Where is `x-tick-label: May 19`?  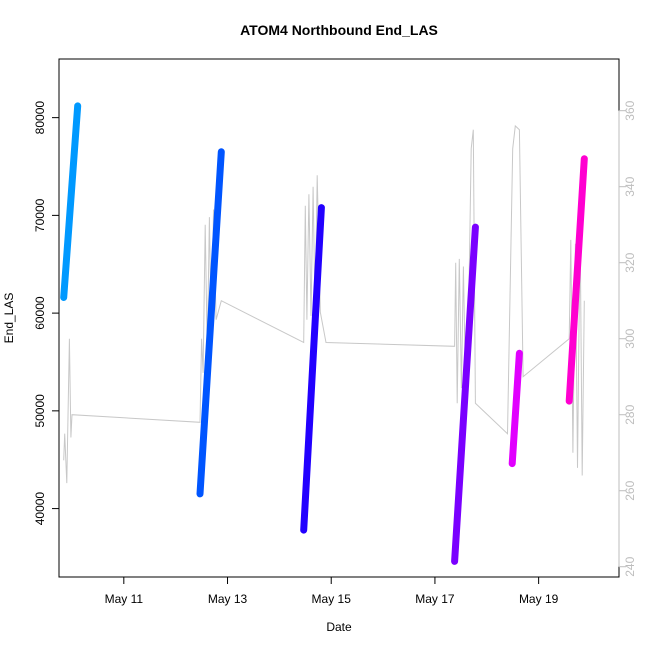 x-tick-label: May 19 is located at coordinates (539, 599).